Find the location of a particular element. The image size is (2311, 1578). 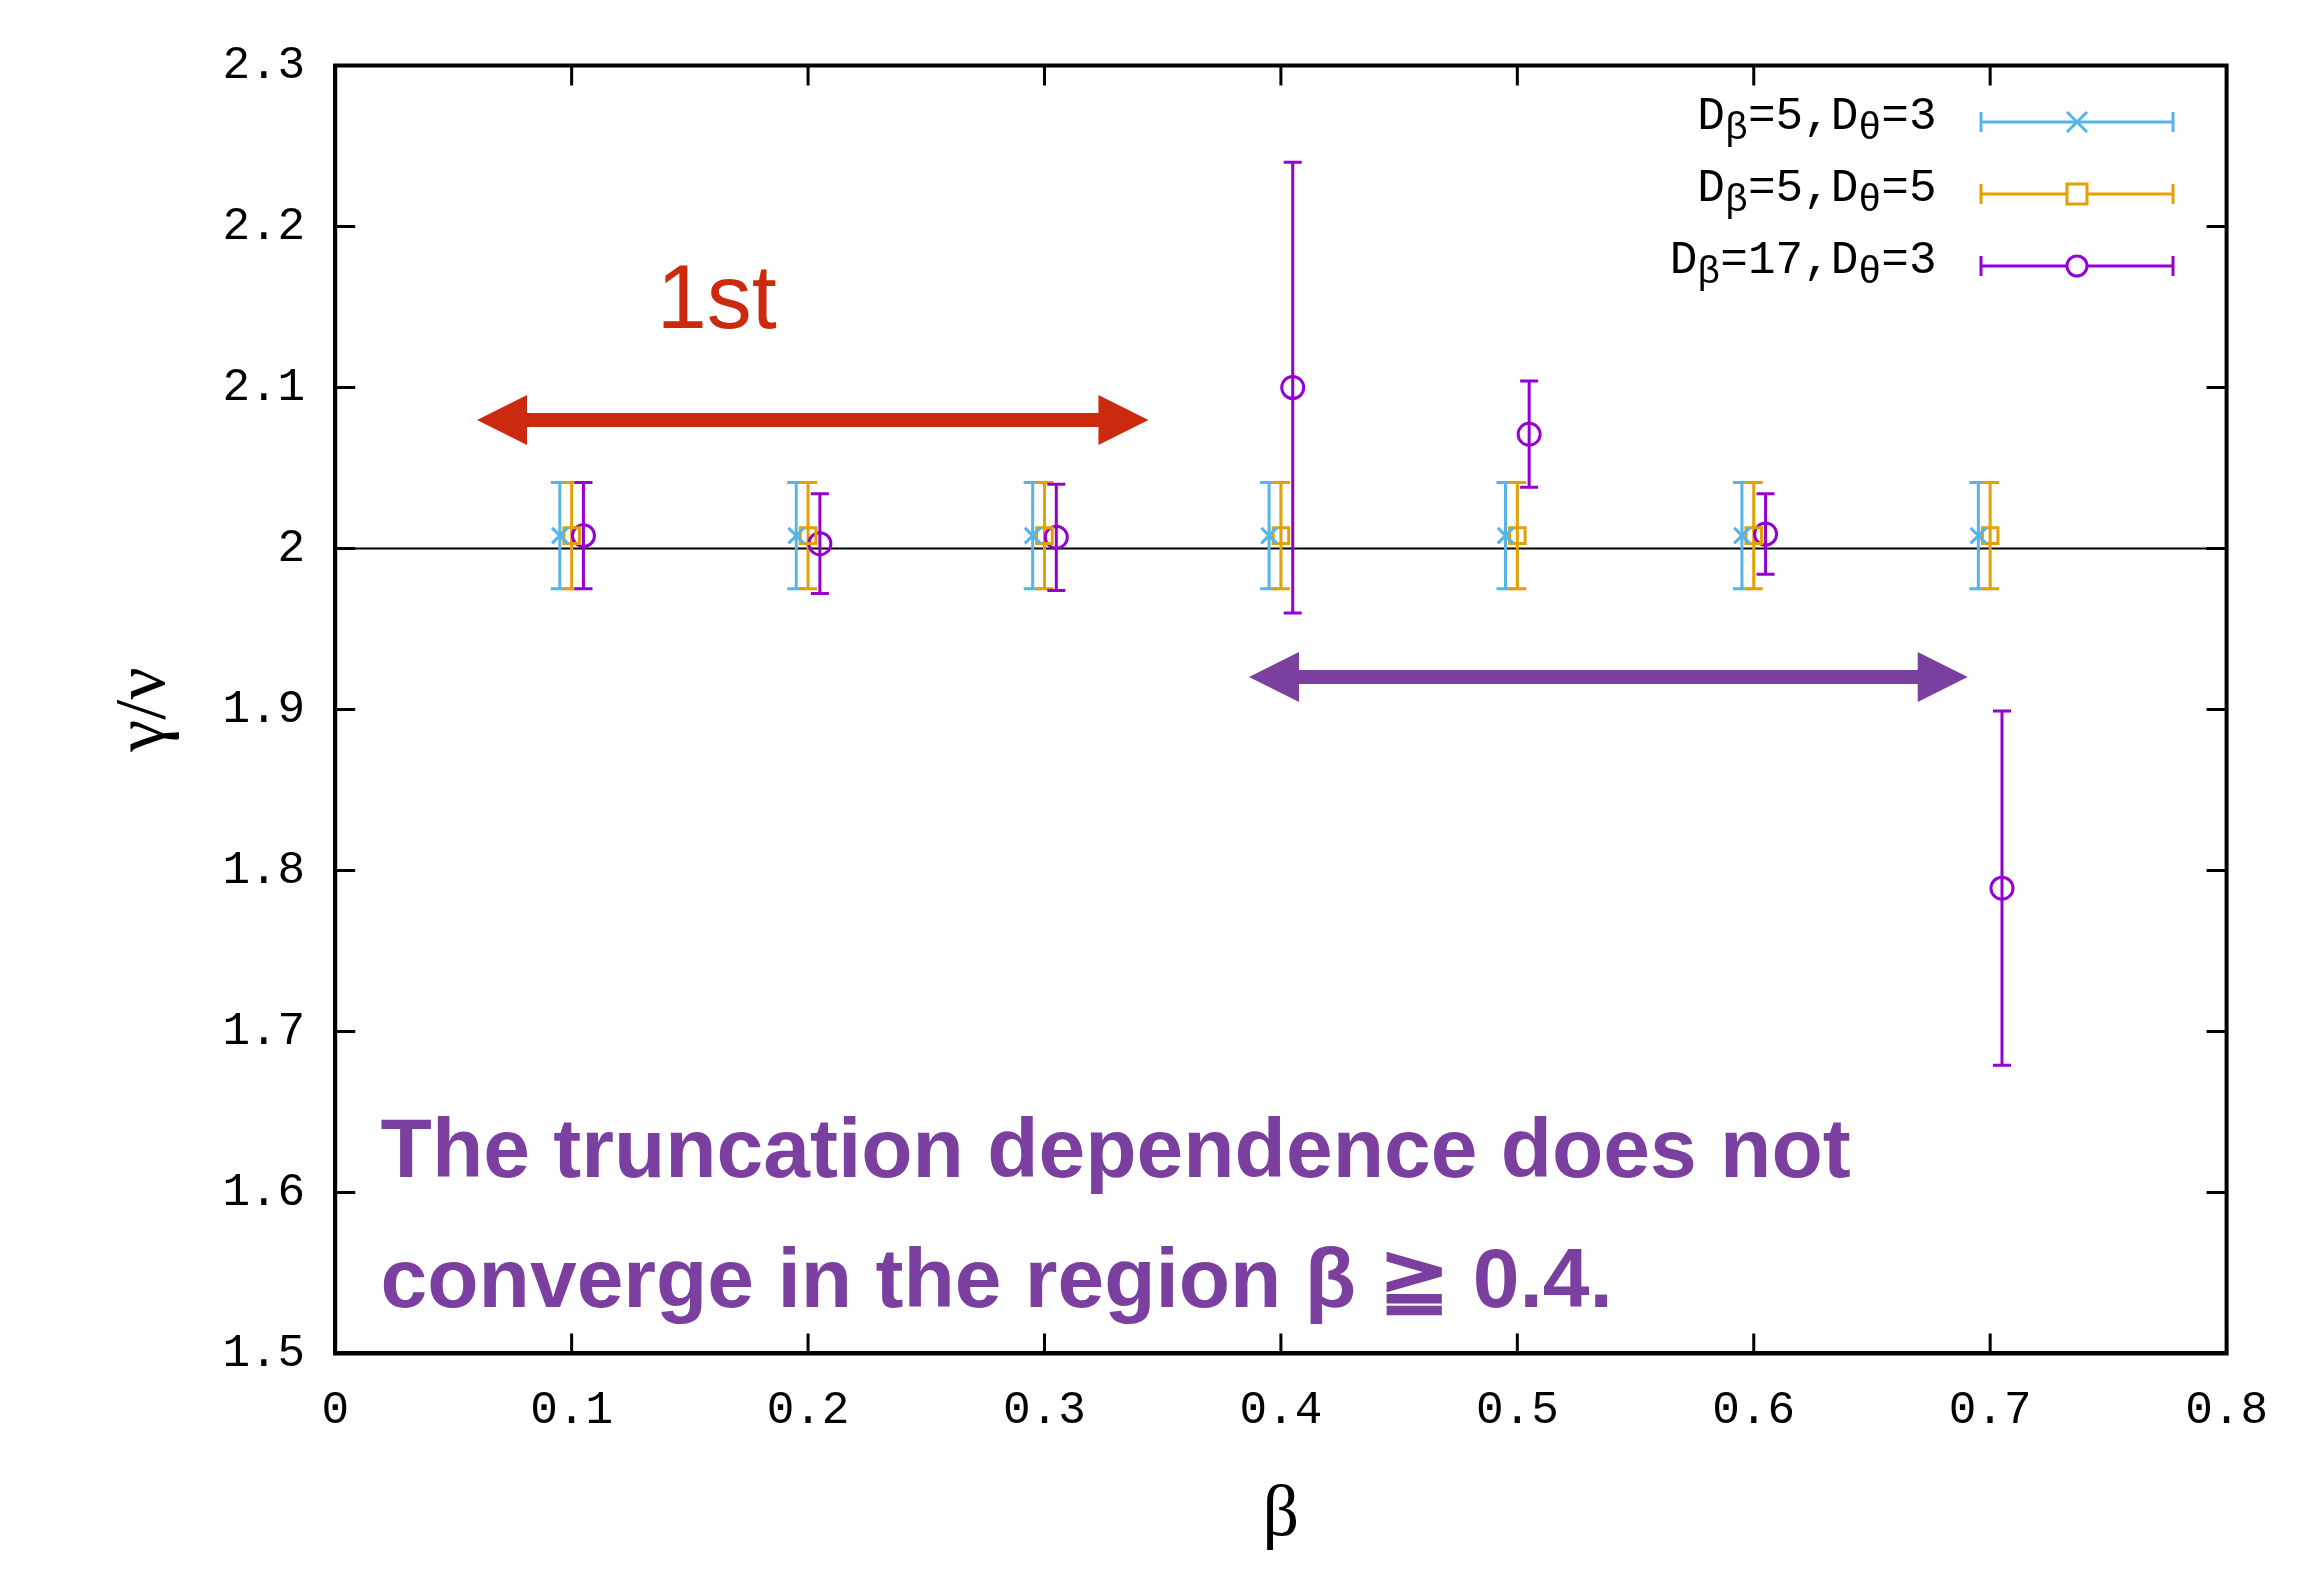

legend-label: D$_{β}$=17,D$_{θ}$=3 is located at coordinates (1803, 265).